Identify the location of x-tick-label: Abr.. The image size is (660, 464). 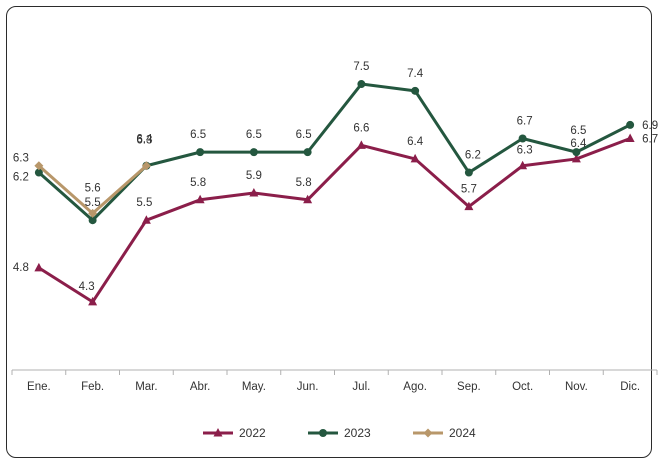
(200, 387).